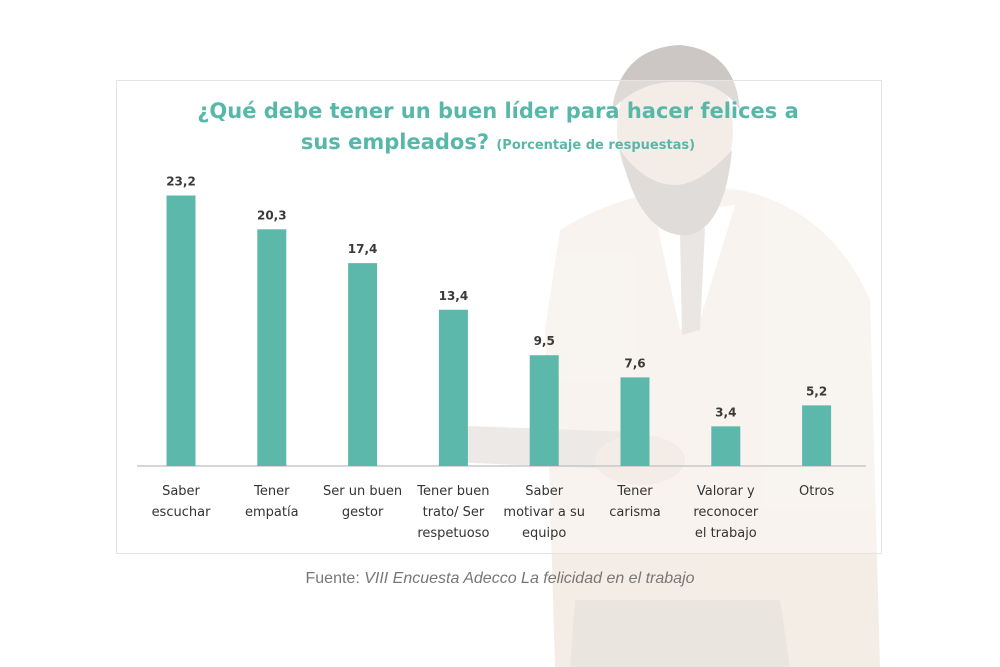 The image size is (1000, 667). I want to click on value-label-6: 3,4, so click(725, 412).